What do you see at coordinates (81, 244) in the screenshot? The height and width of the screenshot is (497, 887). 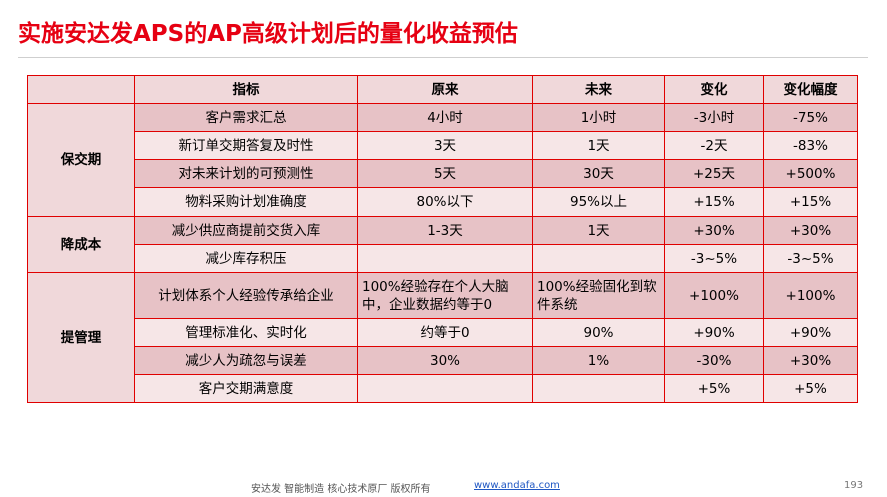 I see `category-cell: 降成本` at bounding box center [81, 244].